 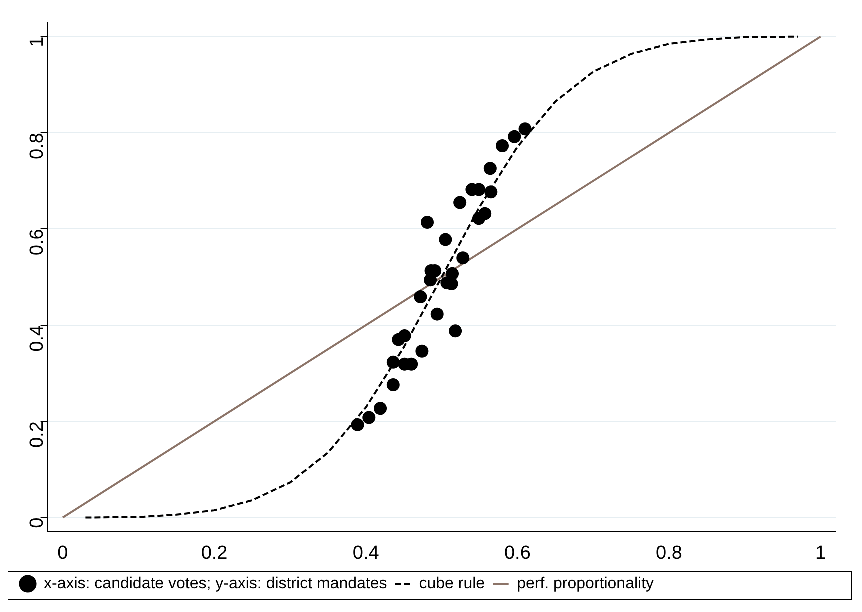 What do you see at coordinates (669, 553) in the screenshot?
I see `x-tick-label: 0.8` at bounding box center [669, 553].